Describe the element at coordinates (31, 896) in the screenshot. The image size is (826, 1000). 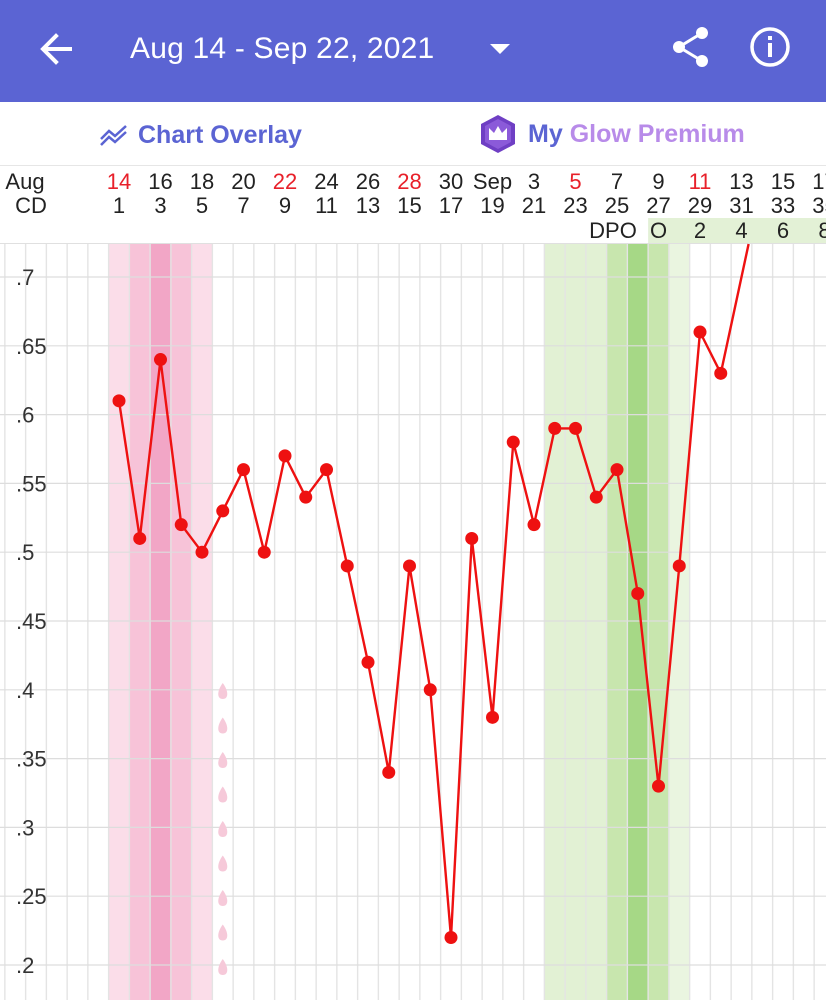
I see `y-tick-label: .25` at that location.